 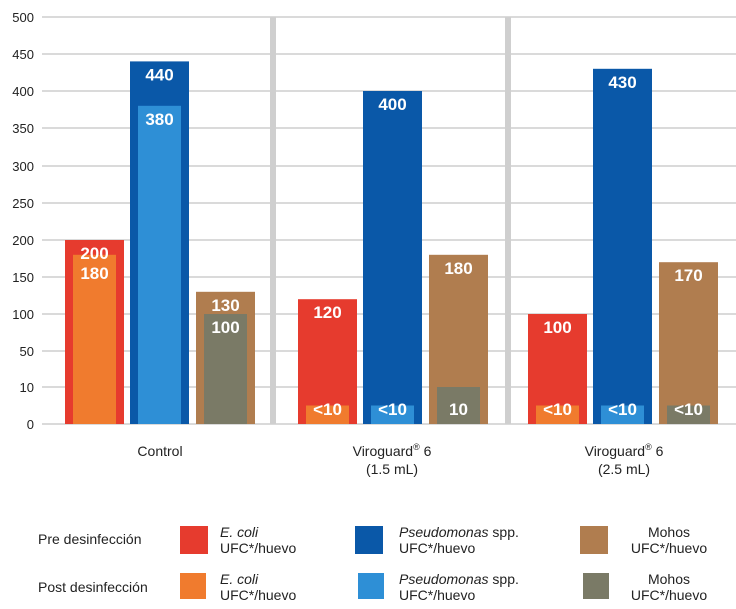 I want to click on x-category-sublabel: (2.5 mL), so click(x=624, y=469).